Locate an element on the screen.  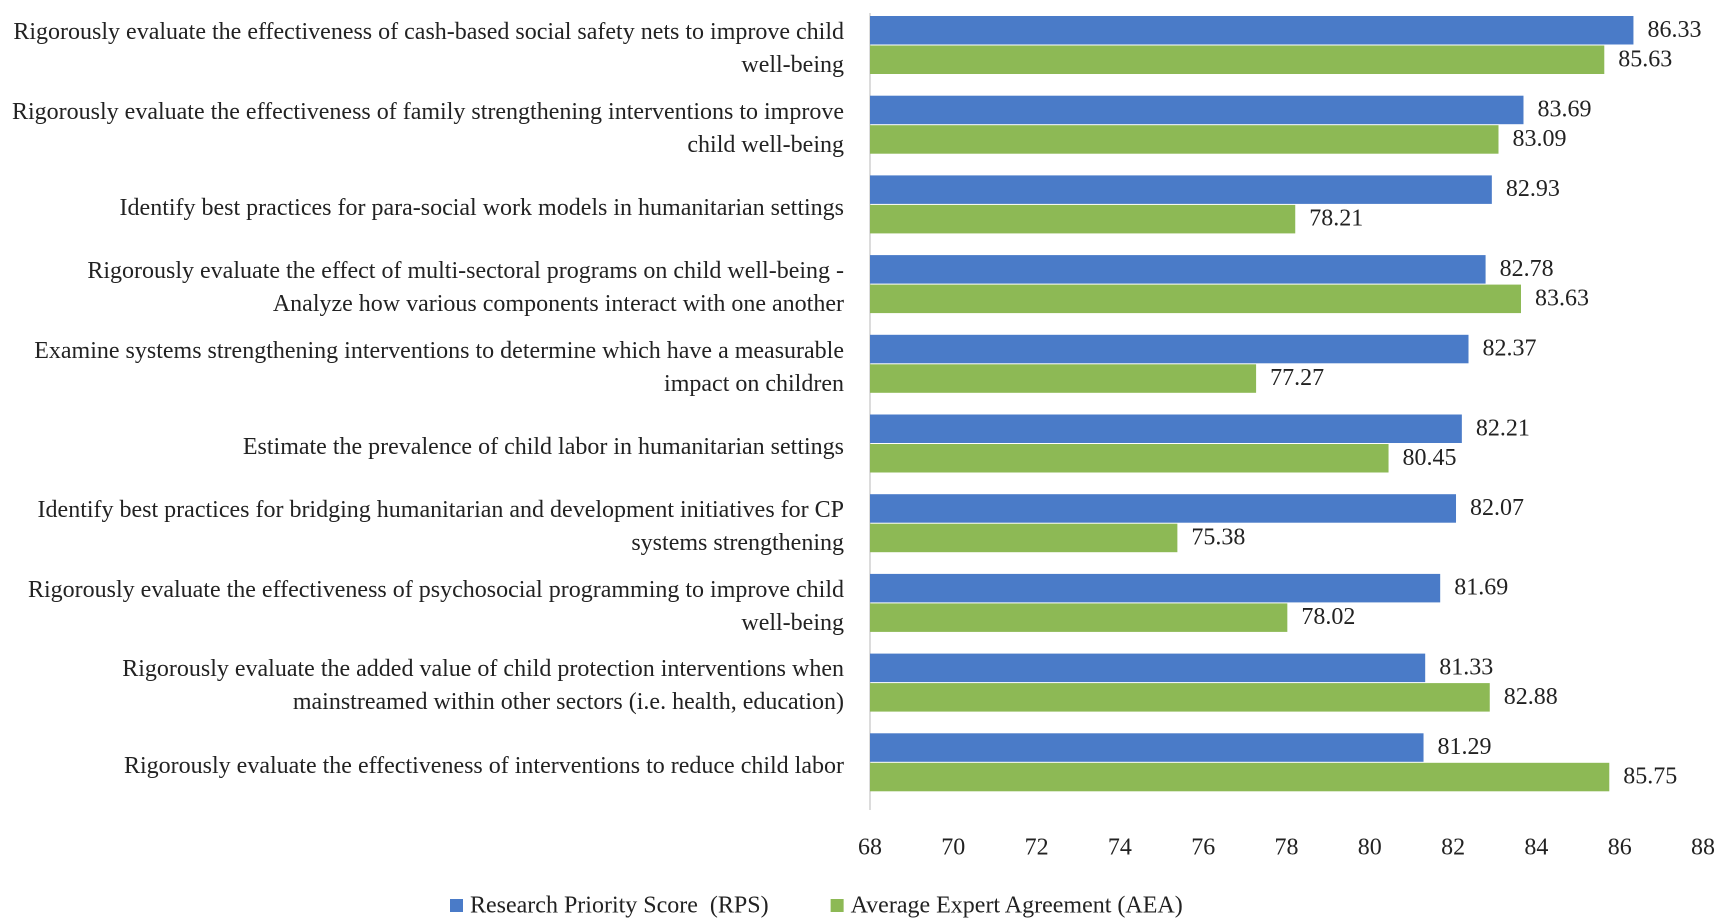
value-label: 78.21 is located at coordinates (1336, 219).